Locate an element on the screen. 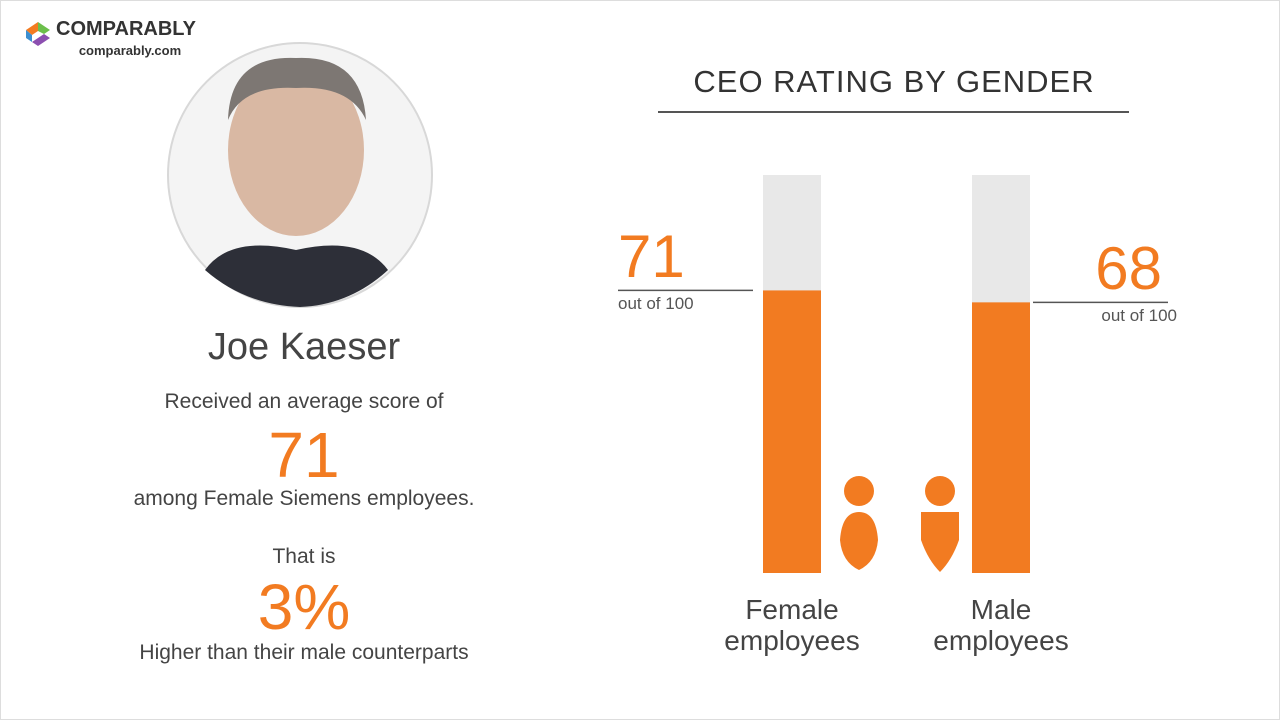 This screenshot has height=720, width=1280. logo-name: COMPARABLY is located at coordinates (126, 29).